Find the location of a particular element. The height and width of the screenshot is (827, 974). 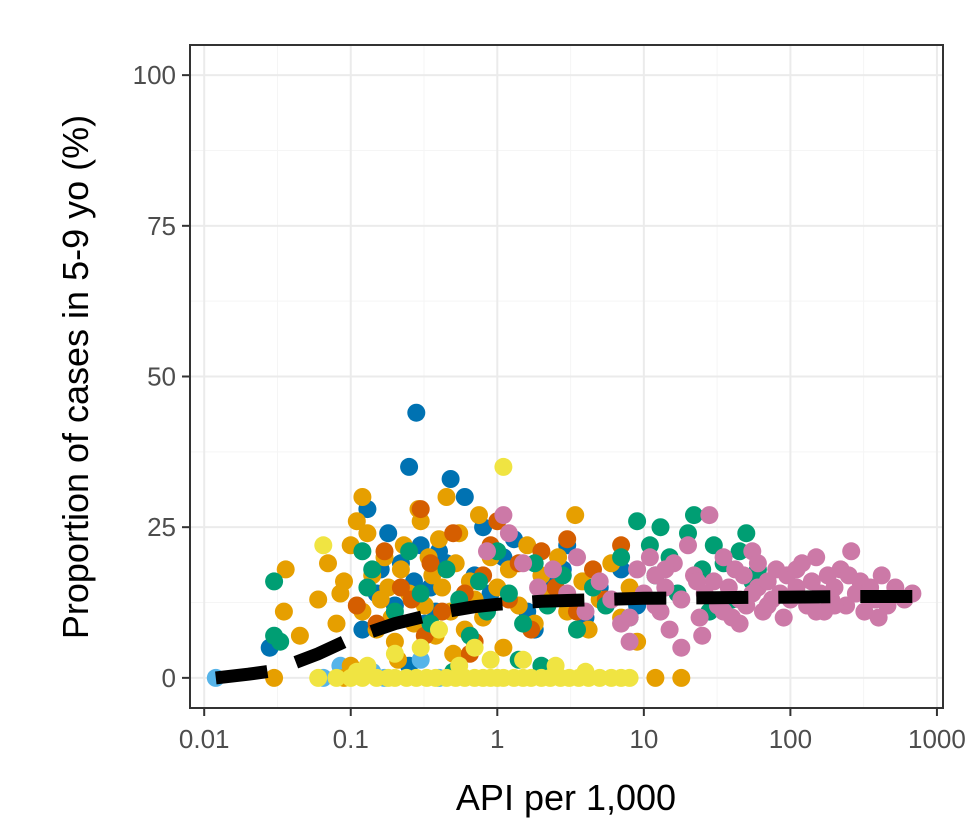

x-axis-title: API per 1,000 is located at coordinates (566, 797).